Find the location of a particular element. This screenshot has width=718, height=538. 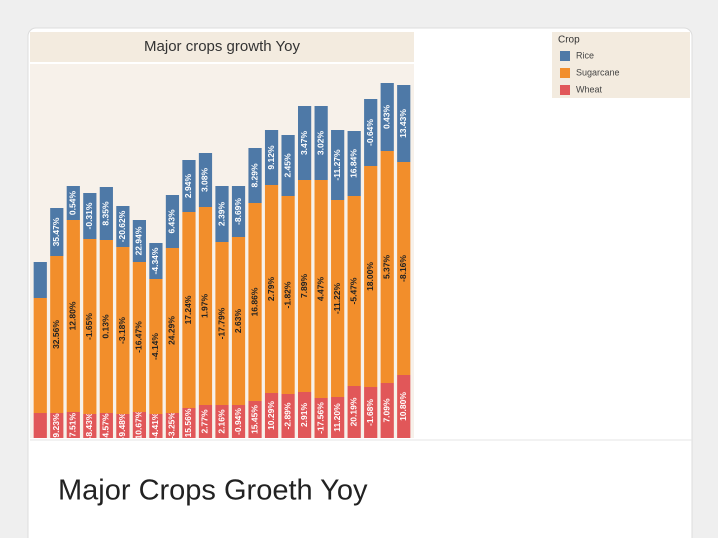

data-label: 9.12% is located at coordinates (271, 157).